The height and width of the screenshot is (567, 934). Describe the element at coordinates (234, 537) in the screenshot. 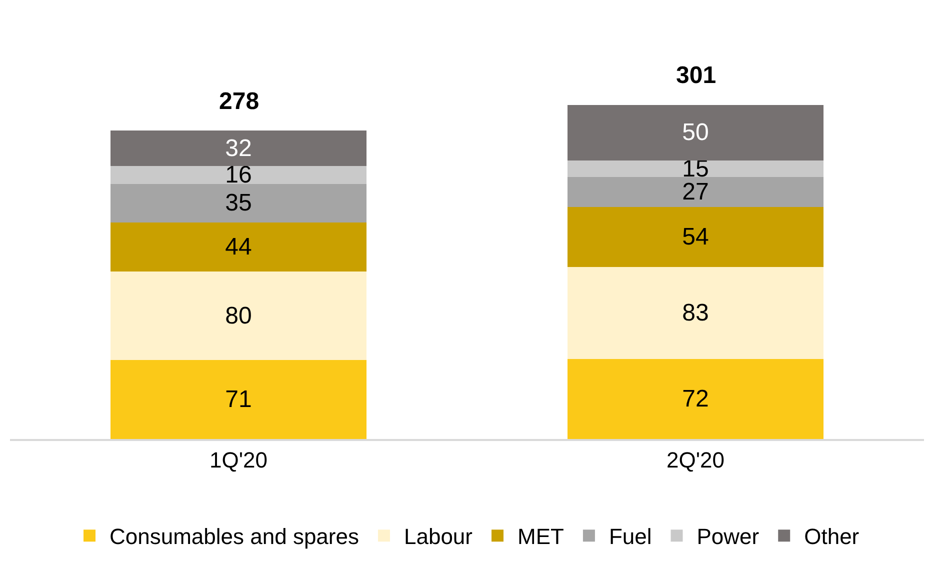

I see `legend-label: Consumables and spares` at that location.